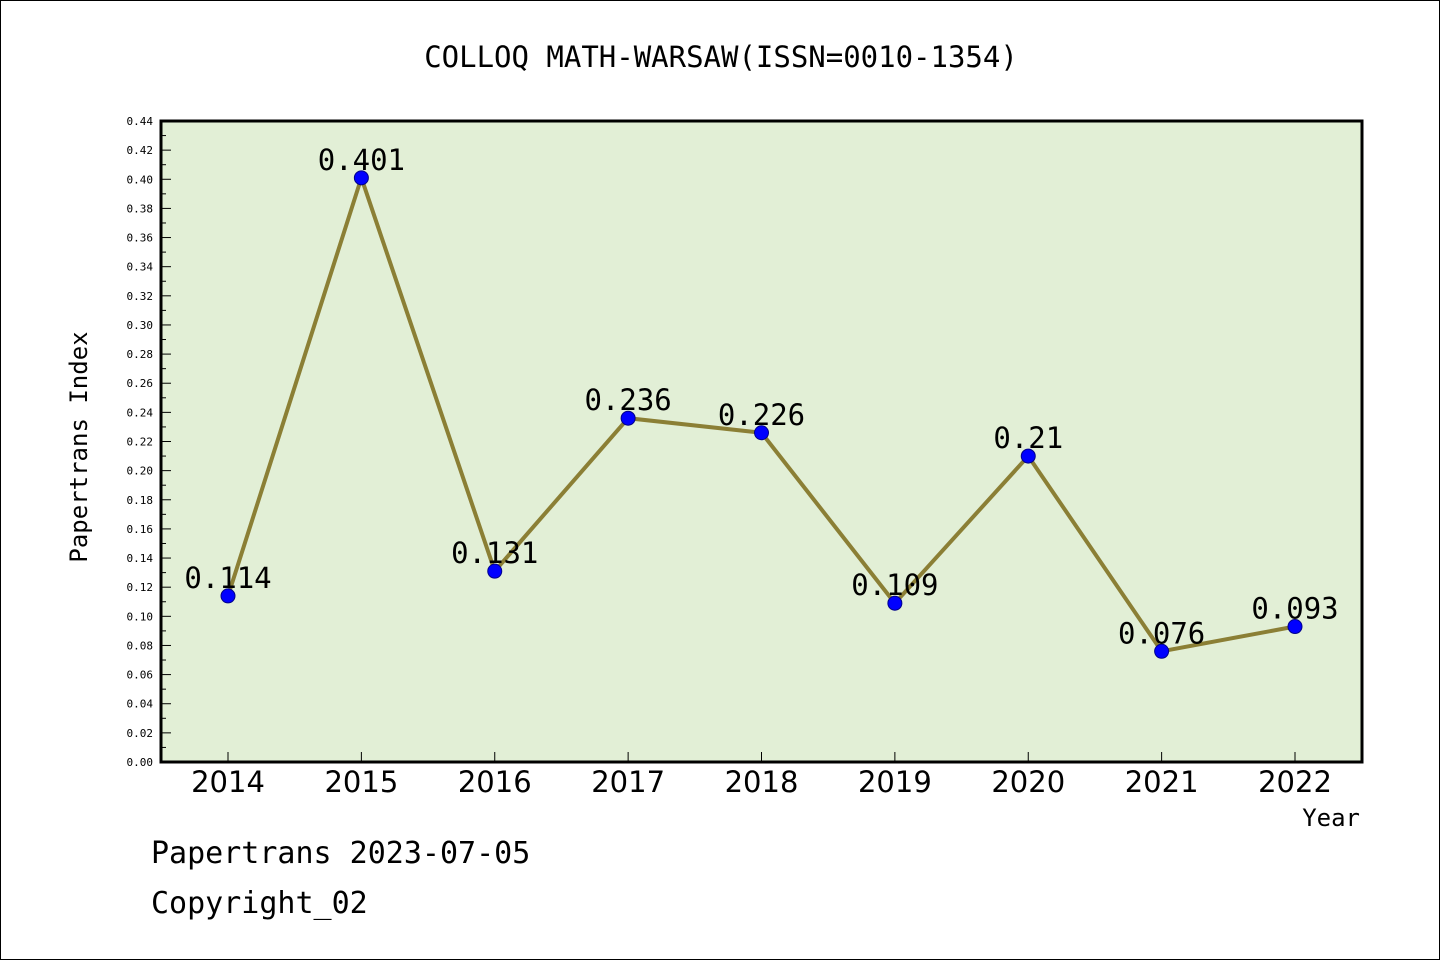  Describe the element at coordinates (627, 400) in the screenshot. I see `data-label: 0.236` at that location.